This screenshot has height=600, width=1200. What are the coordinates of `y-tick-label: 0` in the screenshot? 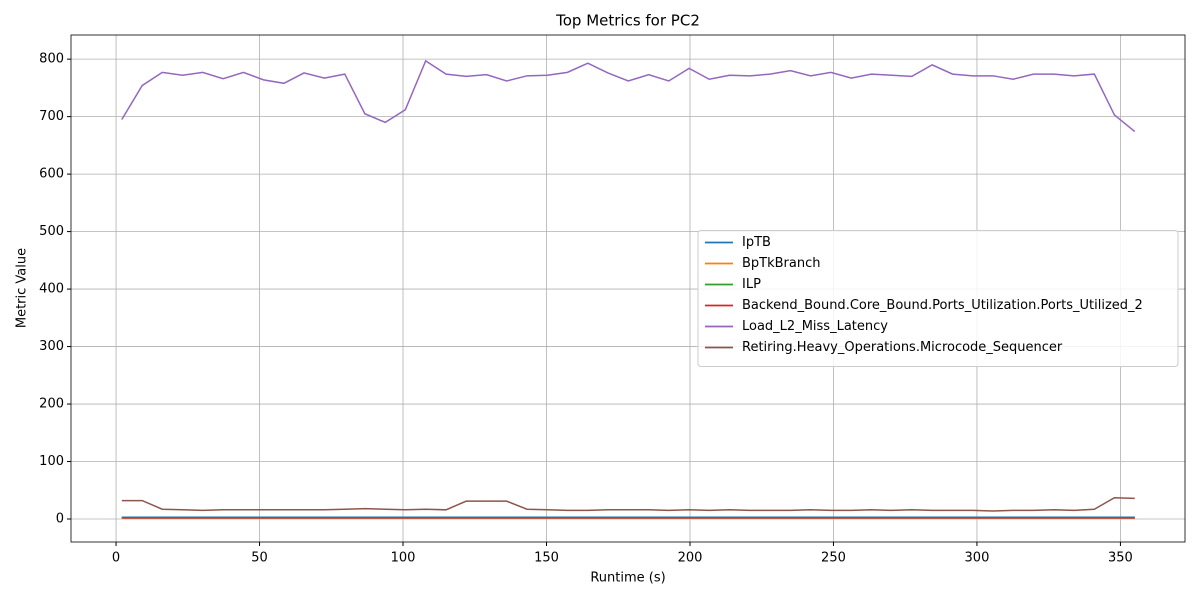 It's located at (60, 519).